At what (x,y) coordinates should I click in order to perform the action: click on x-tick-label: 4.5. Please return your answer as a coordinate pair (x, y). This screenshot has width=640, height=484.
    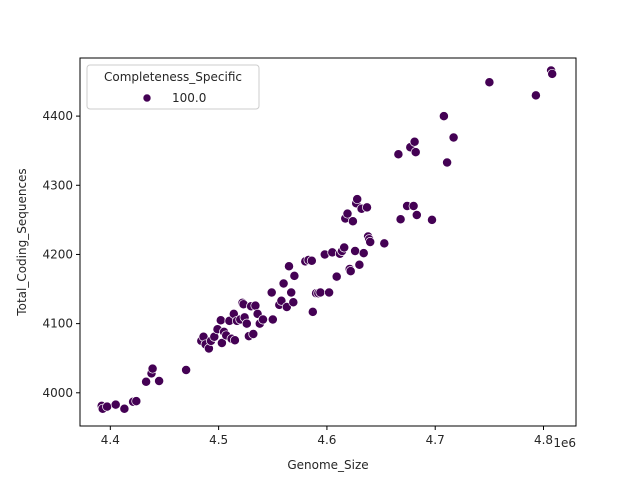
    Looking at the image, I should click on (218, 440).